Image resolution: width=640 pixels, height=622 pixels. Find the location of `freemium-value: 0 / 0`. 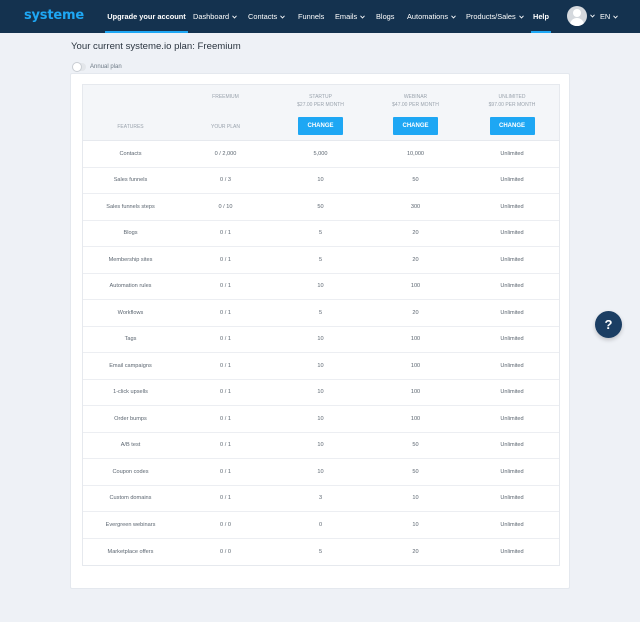

freemium-value: 0 / 0 is located at coordinates (225, 524).